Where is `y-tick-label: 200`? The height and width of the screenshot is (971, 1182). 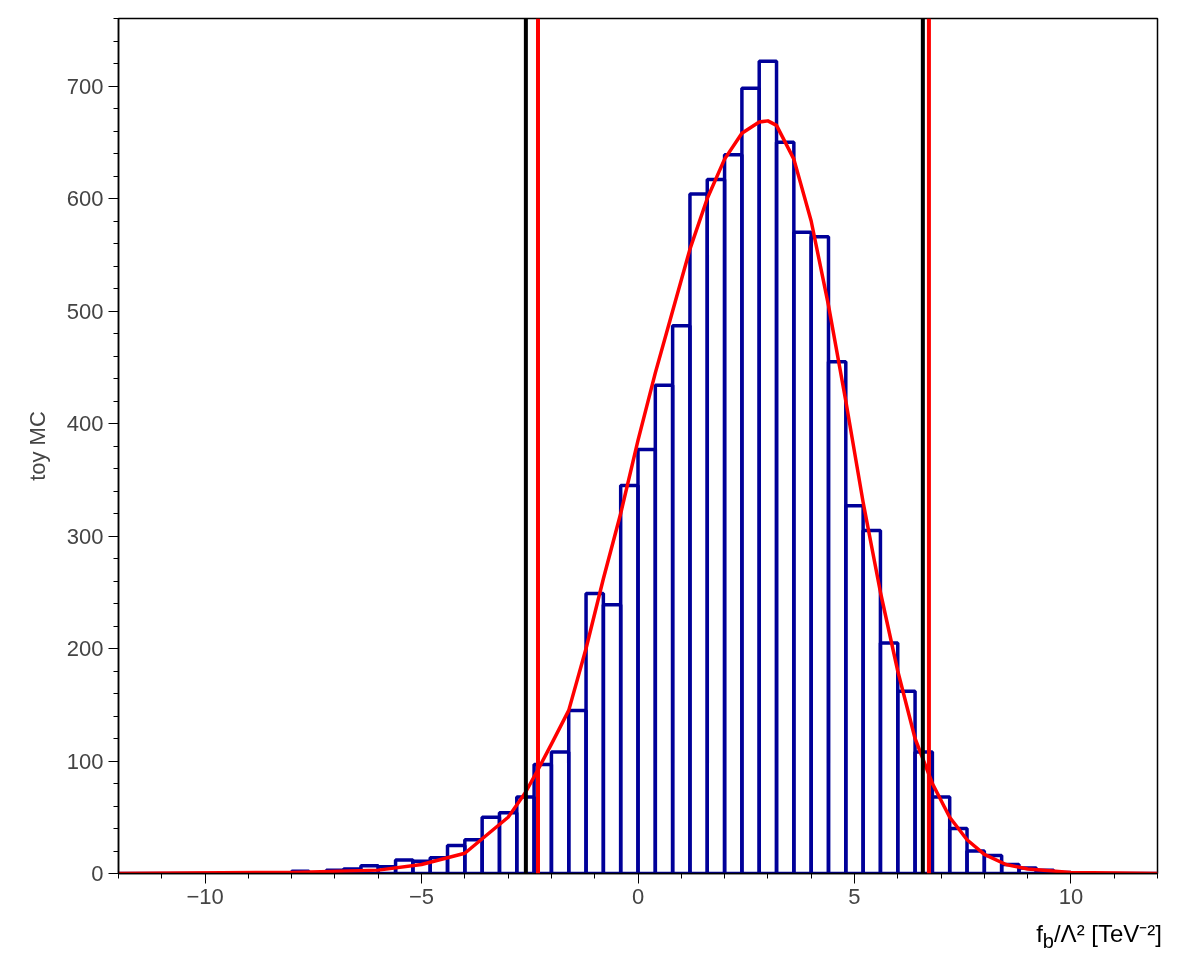 y-tick-label: 200 is located at coordinates (85, 648).